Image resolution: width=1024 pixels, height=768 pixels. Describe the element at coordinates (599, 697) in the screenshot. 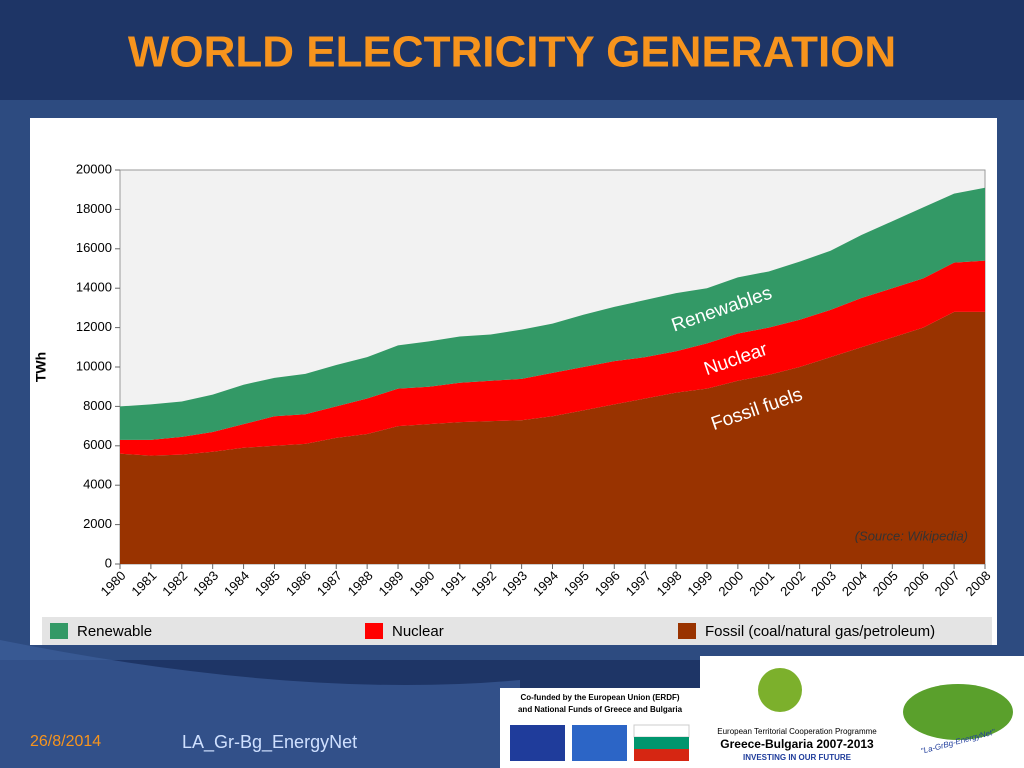

I see `logo-text: Co-funded by the European Union (ERDF)` at that location.